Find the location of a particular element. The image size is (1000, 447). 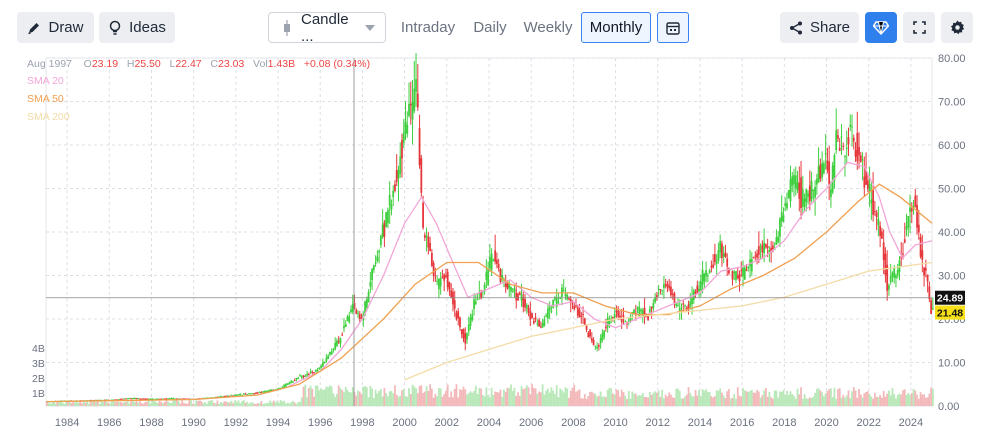

tab-intraday: Intraday is located at coordinates (428, 27).